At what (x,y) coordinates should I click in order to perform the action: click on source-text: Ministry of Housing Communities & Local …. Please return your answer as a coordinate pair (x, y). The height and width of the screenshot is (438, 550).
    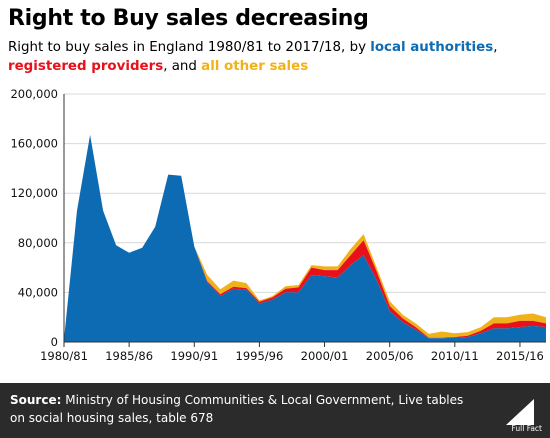
    Looking at the image, I should click on (237, 409).